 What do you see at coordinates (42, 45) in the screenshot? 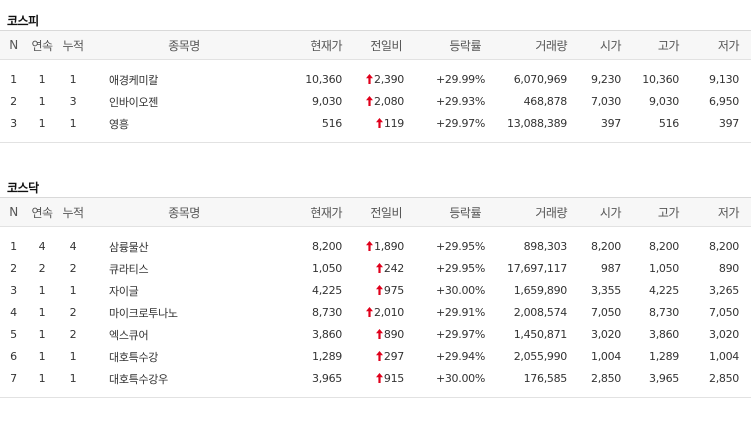
I see `header-consecutive: 연속` at bounding box center [42, 45].